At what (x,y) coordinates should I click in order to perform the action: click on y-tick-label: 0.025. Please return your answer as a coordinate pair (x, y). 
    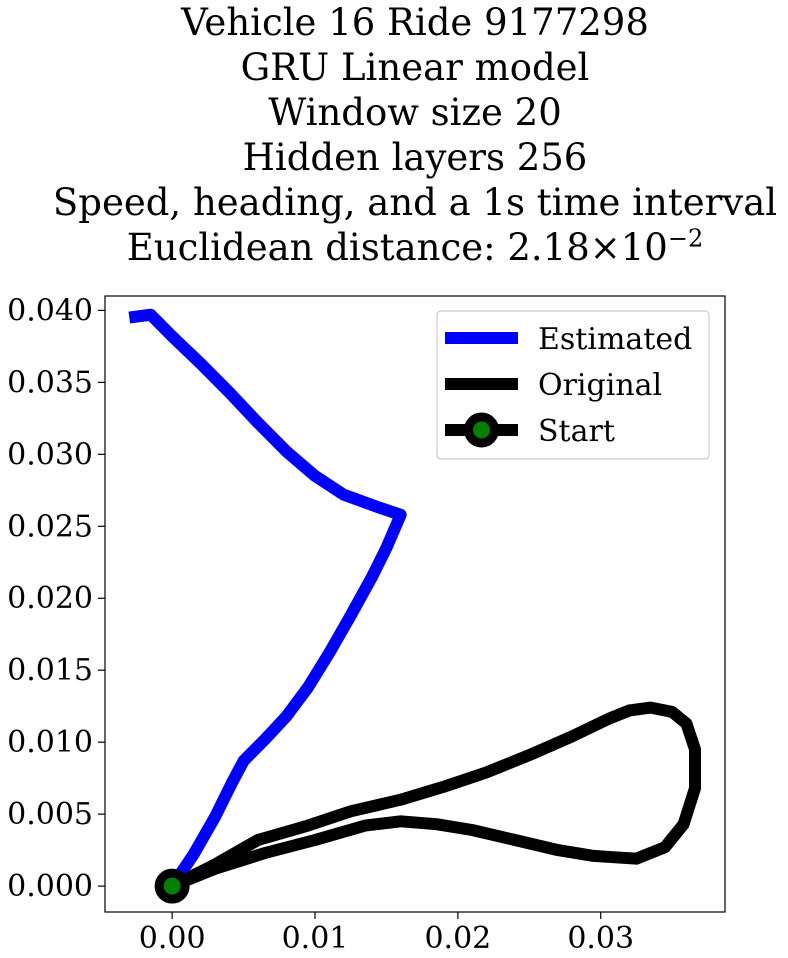
    Looking at the image, I should click on (50, 526).